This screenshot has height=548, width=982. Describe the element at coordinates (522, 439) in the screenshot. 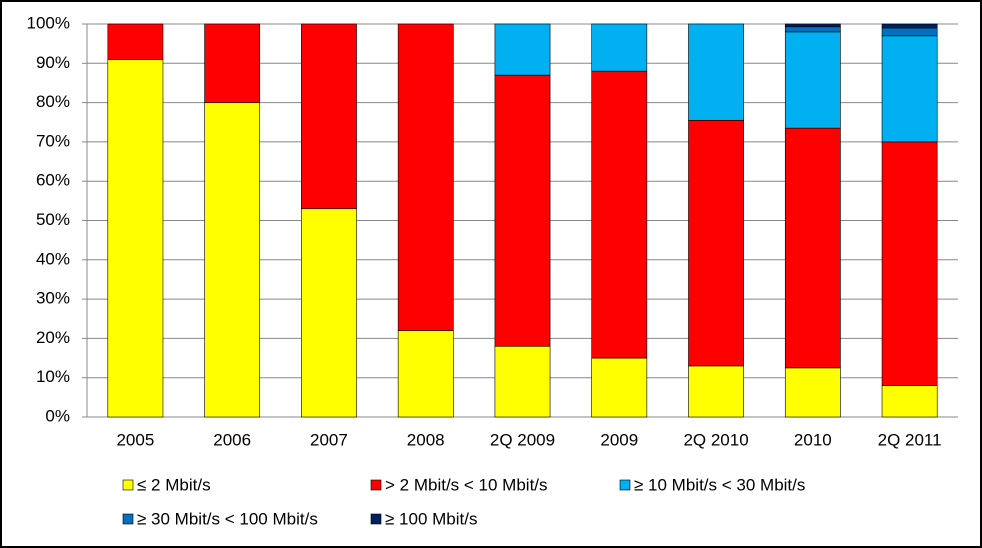

I see `x-tick-label: 2Q 2009` at that location.